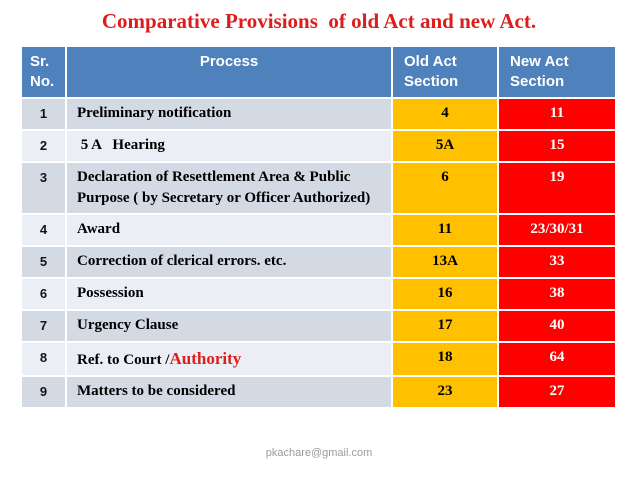 This screenshot has width=638, height=479. I want to click on new-act-cell: 38, so click(557, 294).